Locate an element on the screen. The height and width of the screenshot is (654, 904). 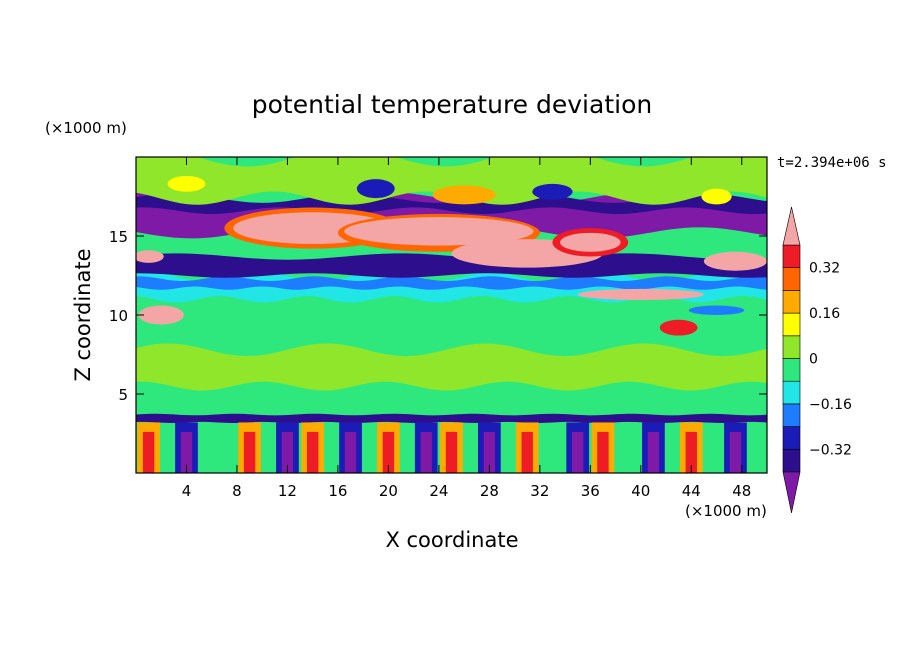
band-dark-blue-top is located at coordinates (451, 204).